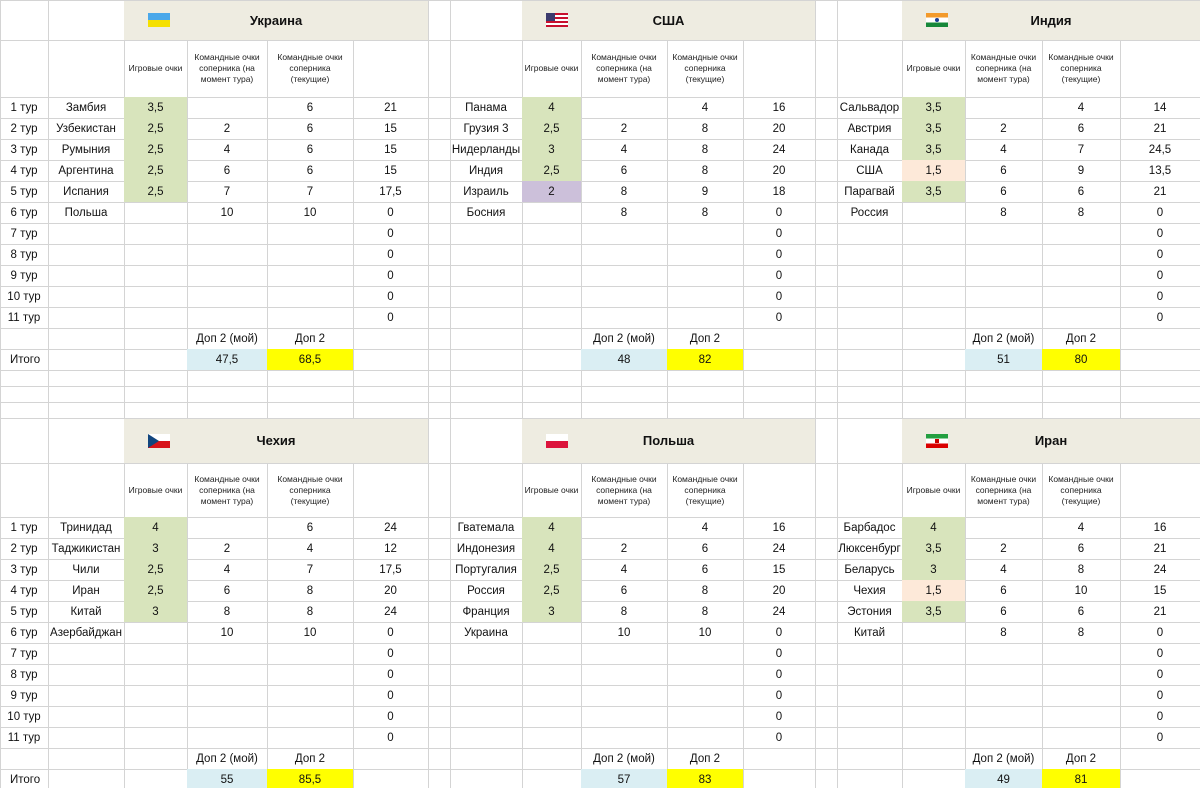 Image resolution: width=1200 pixels, height=788 pixels. Describe the element at coordinates (227, 191) in the screenshot. I see `opp-points-at-round-cell: 7` at that location.